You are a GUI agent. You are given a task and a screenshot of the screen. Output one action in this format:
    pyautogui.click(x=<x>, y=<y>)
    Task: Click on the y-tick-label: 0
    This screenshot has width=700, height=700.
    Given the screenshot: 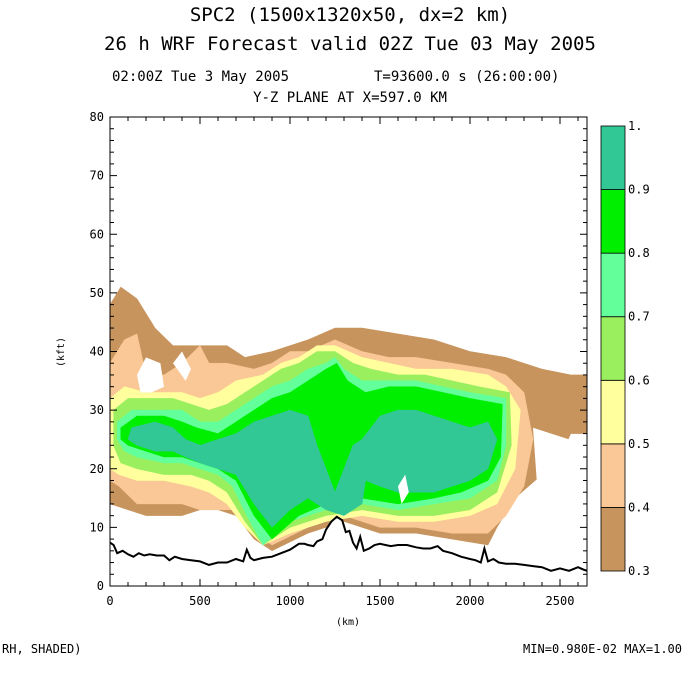 What is the action you would take?
    pyautogui.click(x=100, y=586)
    